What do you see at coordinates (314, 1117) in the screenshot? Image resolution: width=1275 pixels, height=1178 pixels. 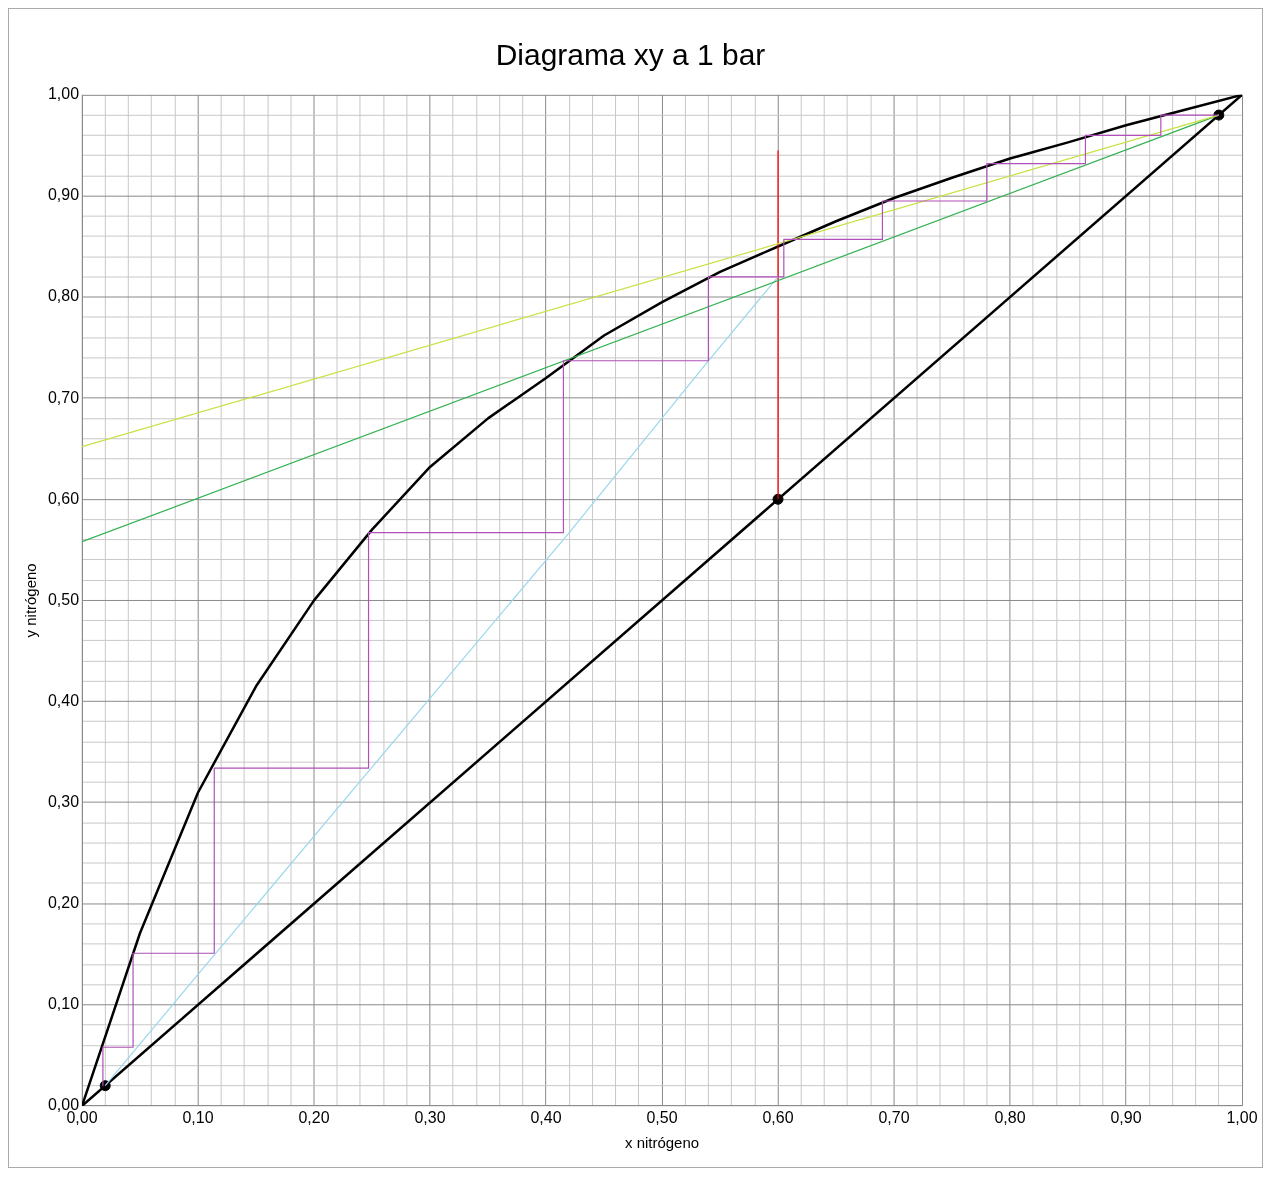 I see `x-tick-label: 0,20` at bounding box center [314, 1117].